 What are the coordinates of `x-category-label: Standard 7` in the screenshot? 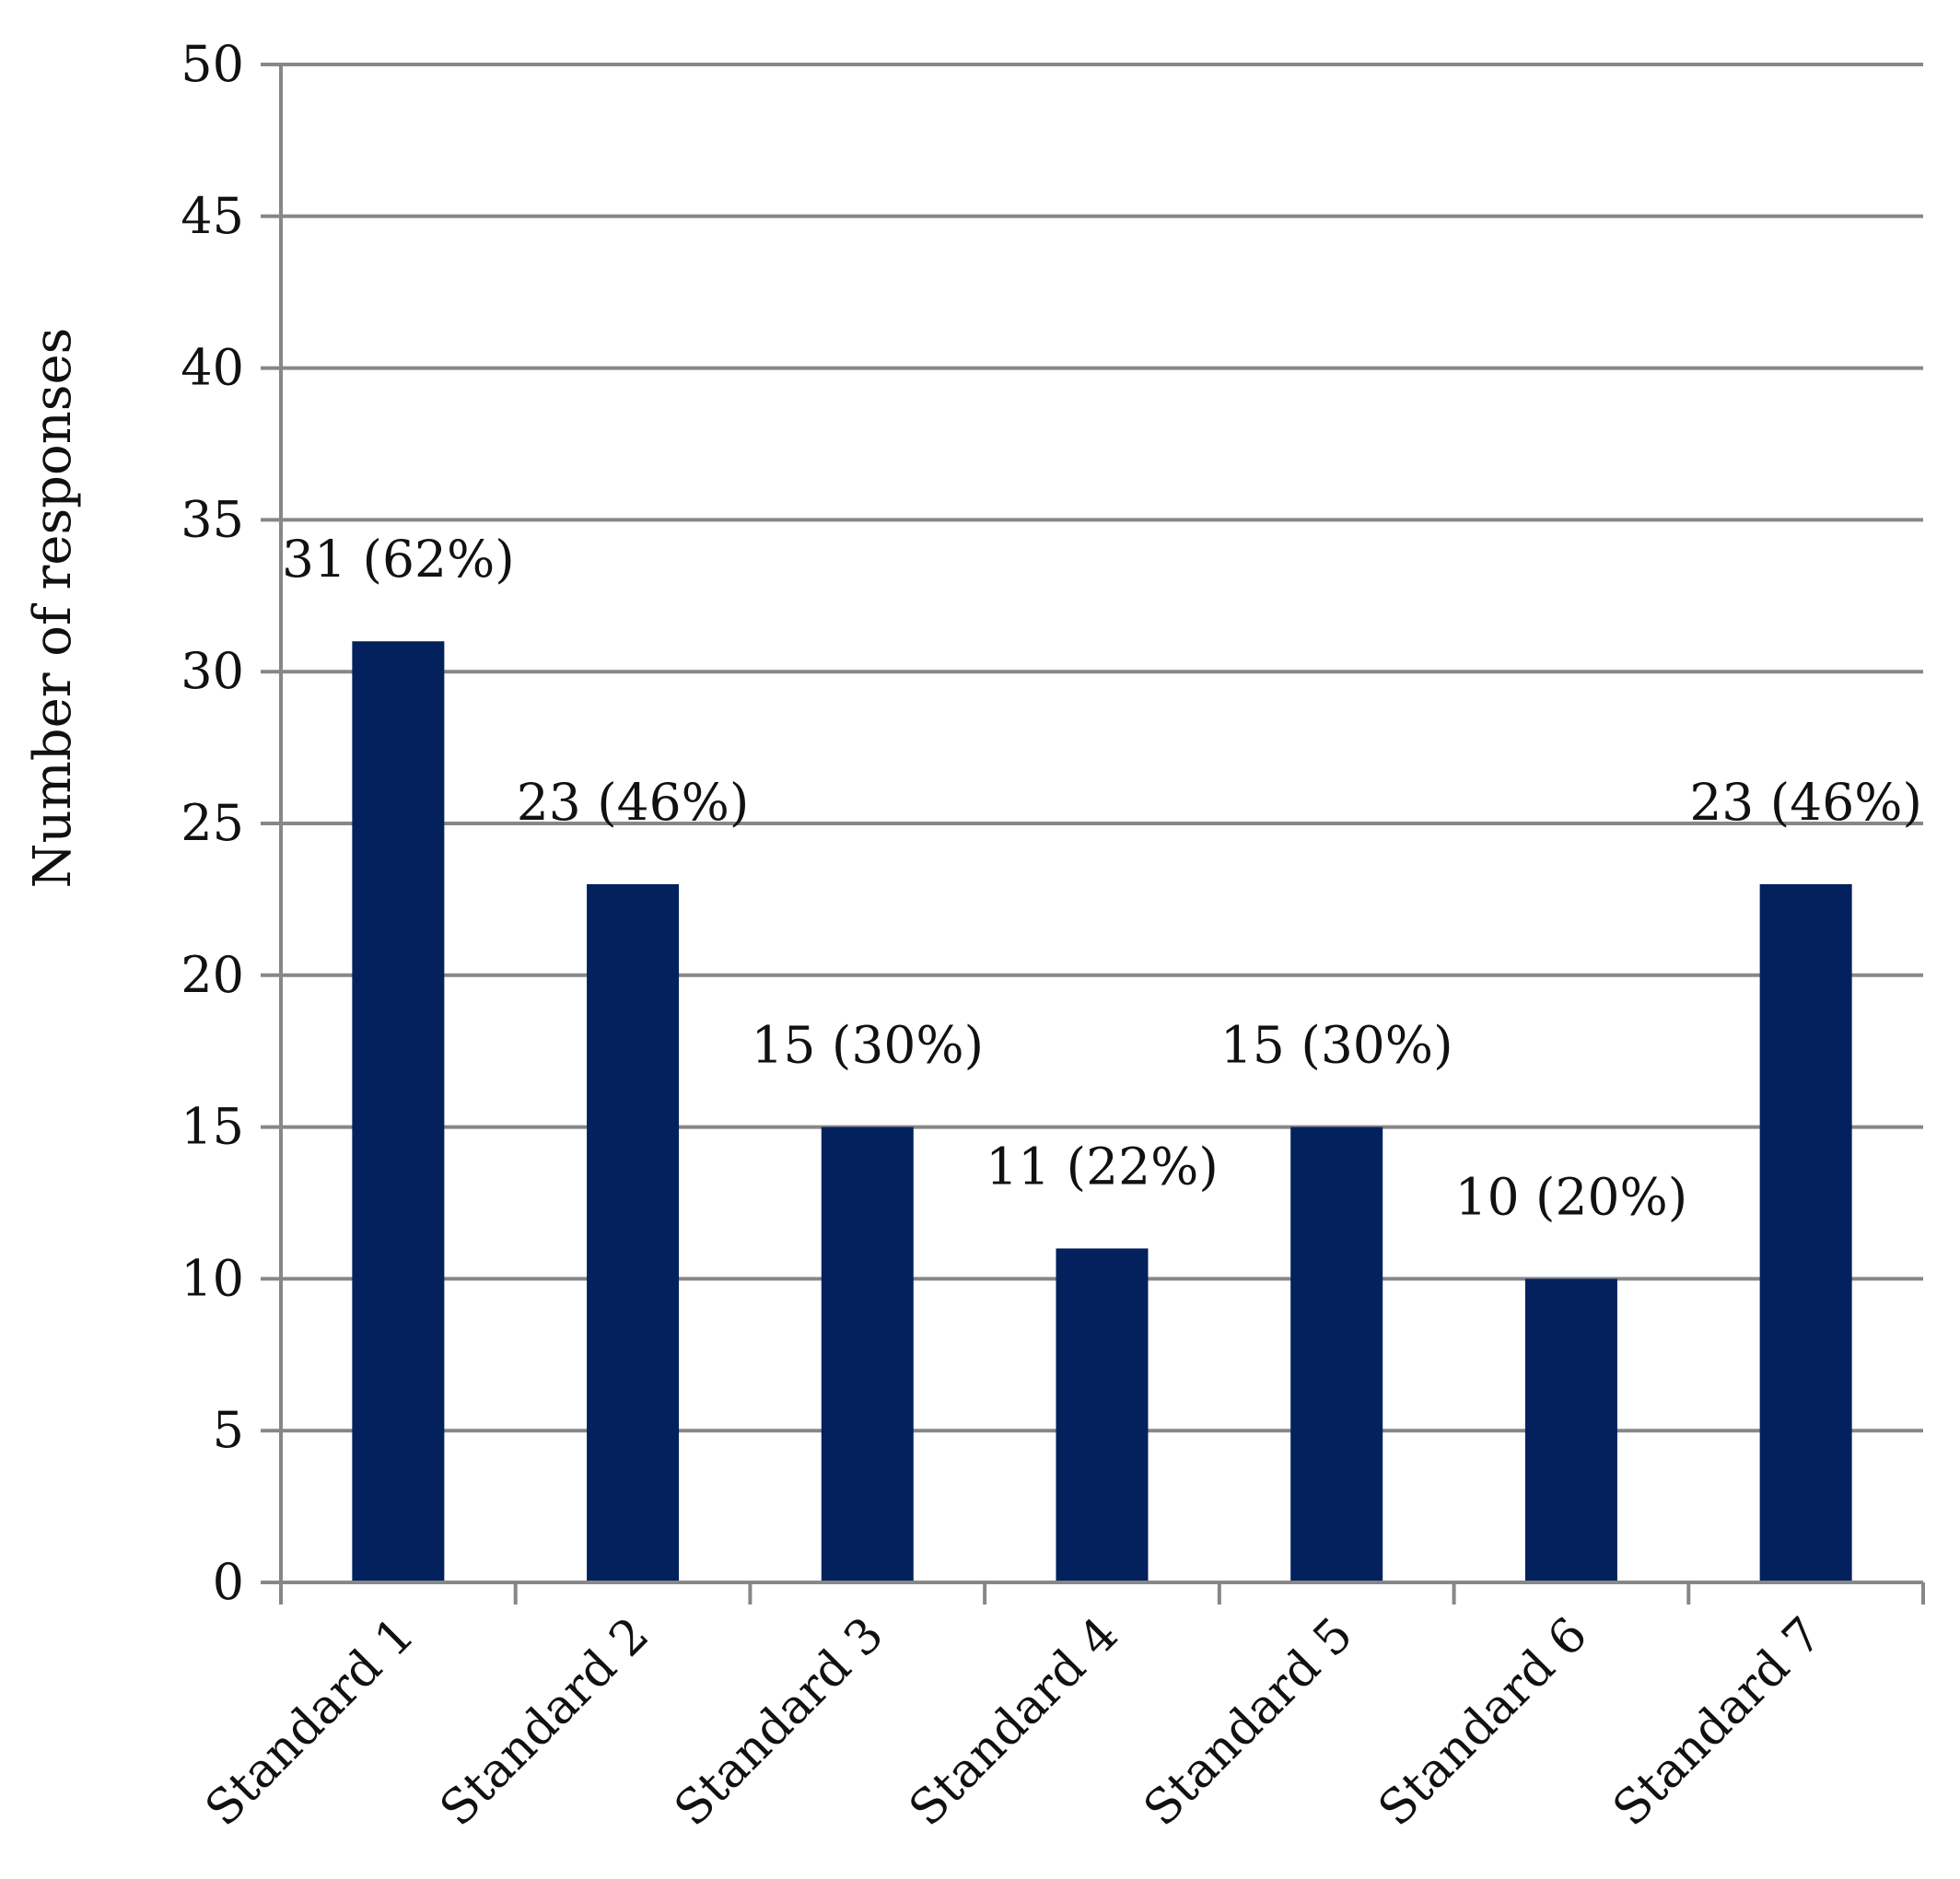 It's located at (1718, 1722).